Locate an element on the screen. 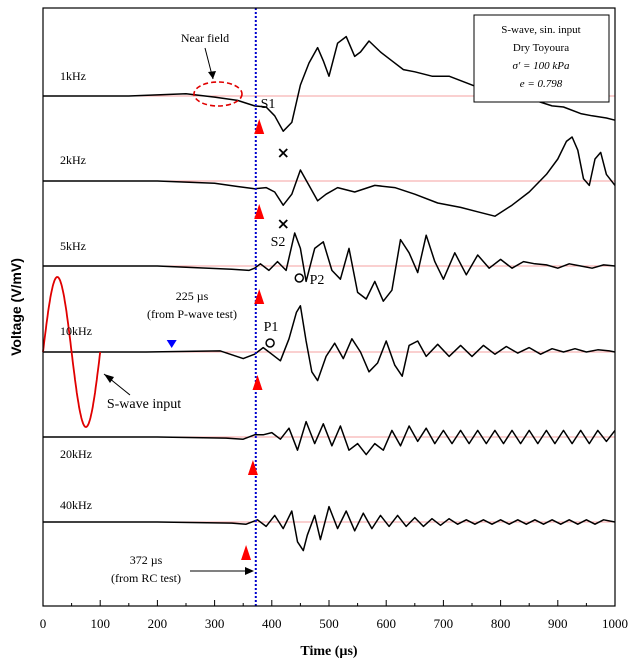 The image size is (633, 661). y-axis-label: Voltage (V/mV) is located at coordinates (16, 307).